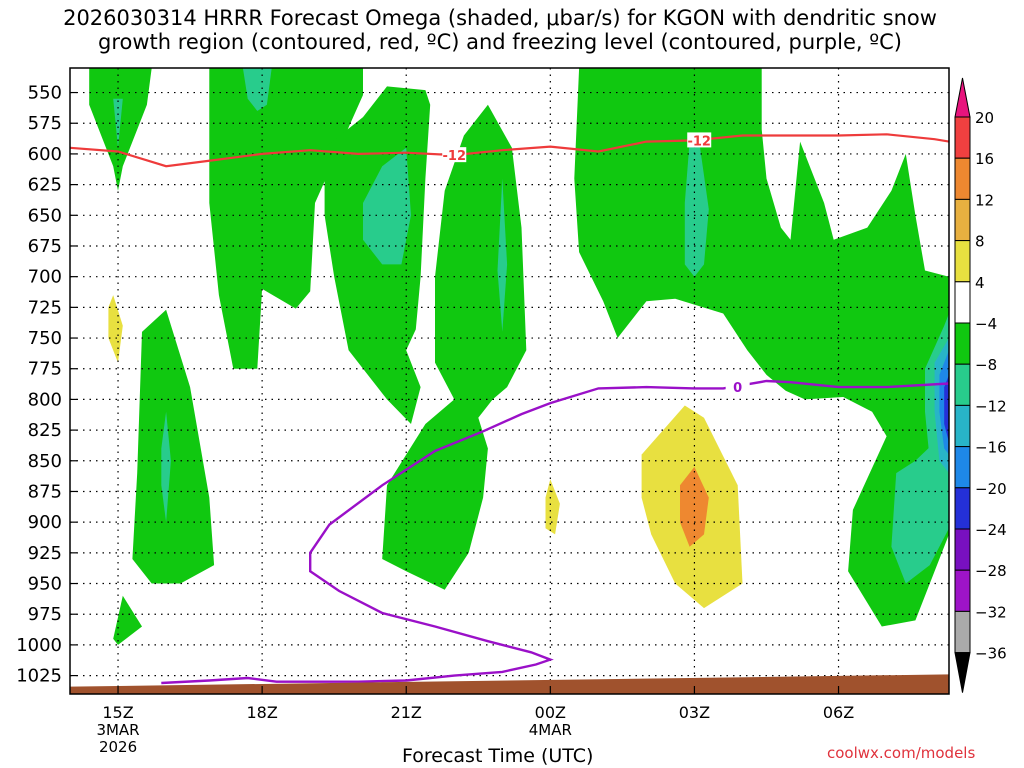 The width and height of the screenshot is (1024, 768). I want to click on y-tick-label-650: 650, so click(45, 215).